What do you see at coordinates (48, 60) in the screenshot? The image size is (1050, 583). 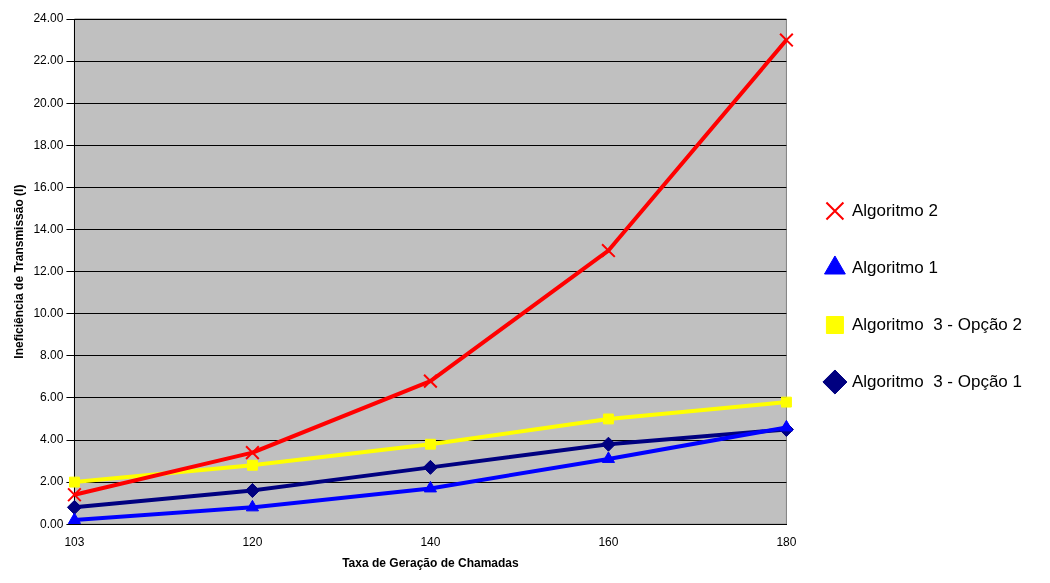 I see `y-tick-label: 22.00` at bounding box center [48, 60].